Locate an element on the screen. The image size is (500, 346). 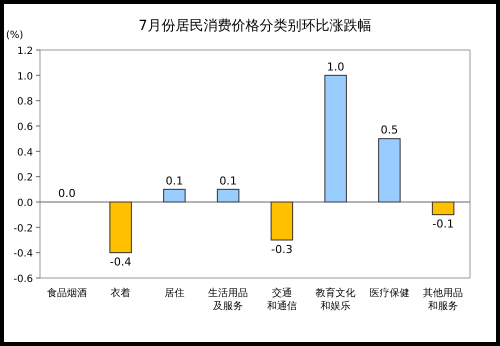
y-tick-label: -0.6 is located at coordinates (23, 279).